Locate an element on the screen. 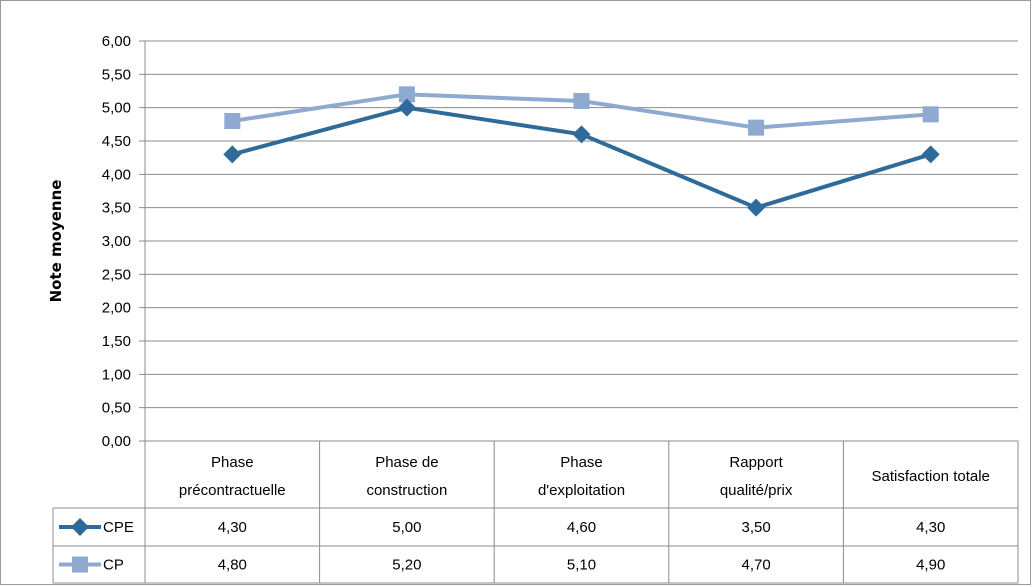 The image size is (1032, 587). y-tick-label: 2,50 is located at coordinates (116, 274).